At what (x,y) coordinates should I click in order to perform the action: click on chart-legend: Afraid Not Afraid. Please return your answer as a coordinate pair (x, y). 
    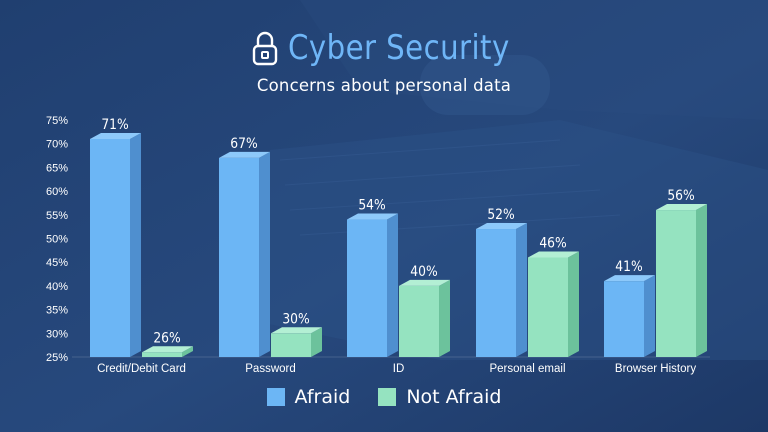
    Looking at the image, I should click on (384, 397).